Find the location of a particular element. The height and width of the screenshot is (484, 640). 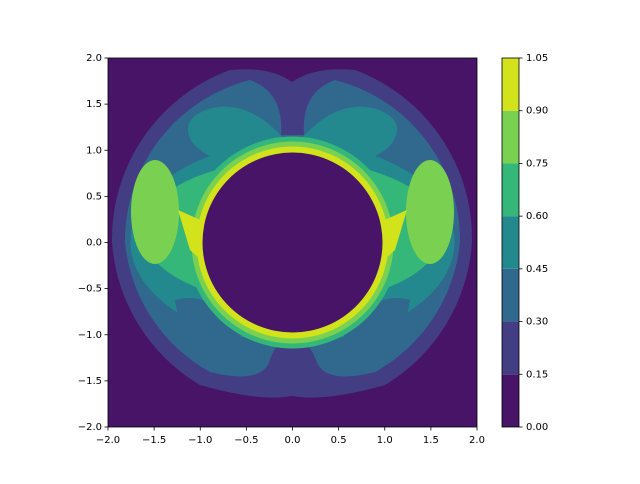

colorbar-tick-label: 0.45 is located at coordinates (537, 269).